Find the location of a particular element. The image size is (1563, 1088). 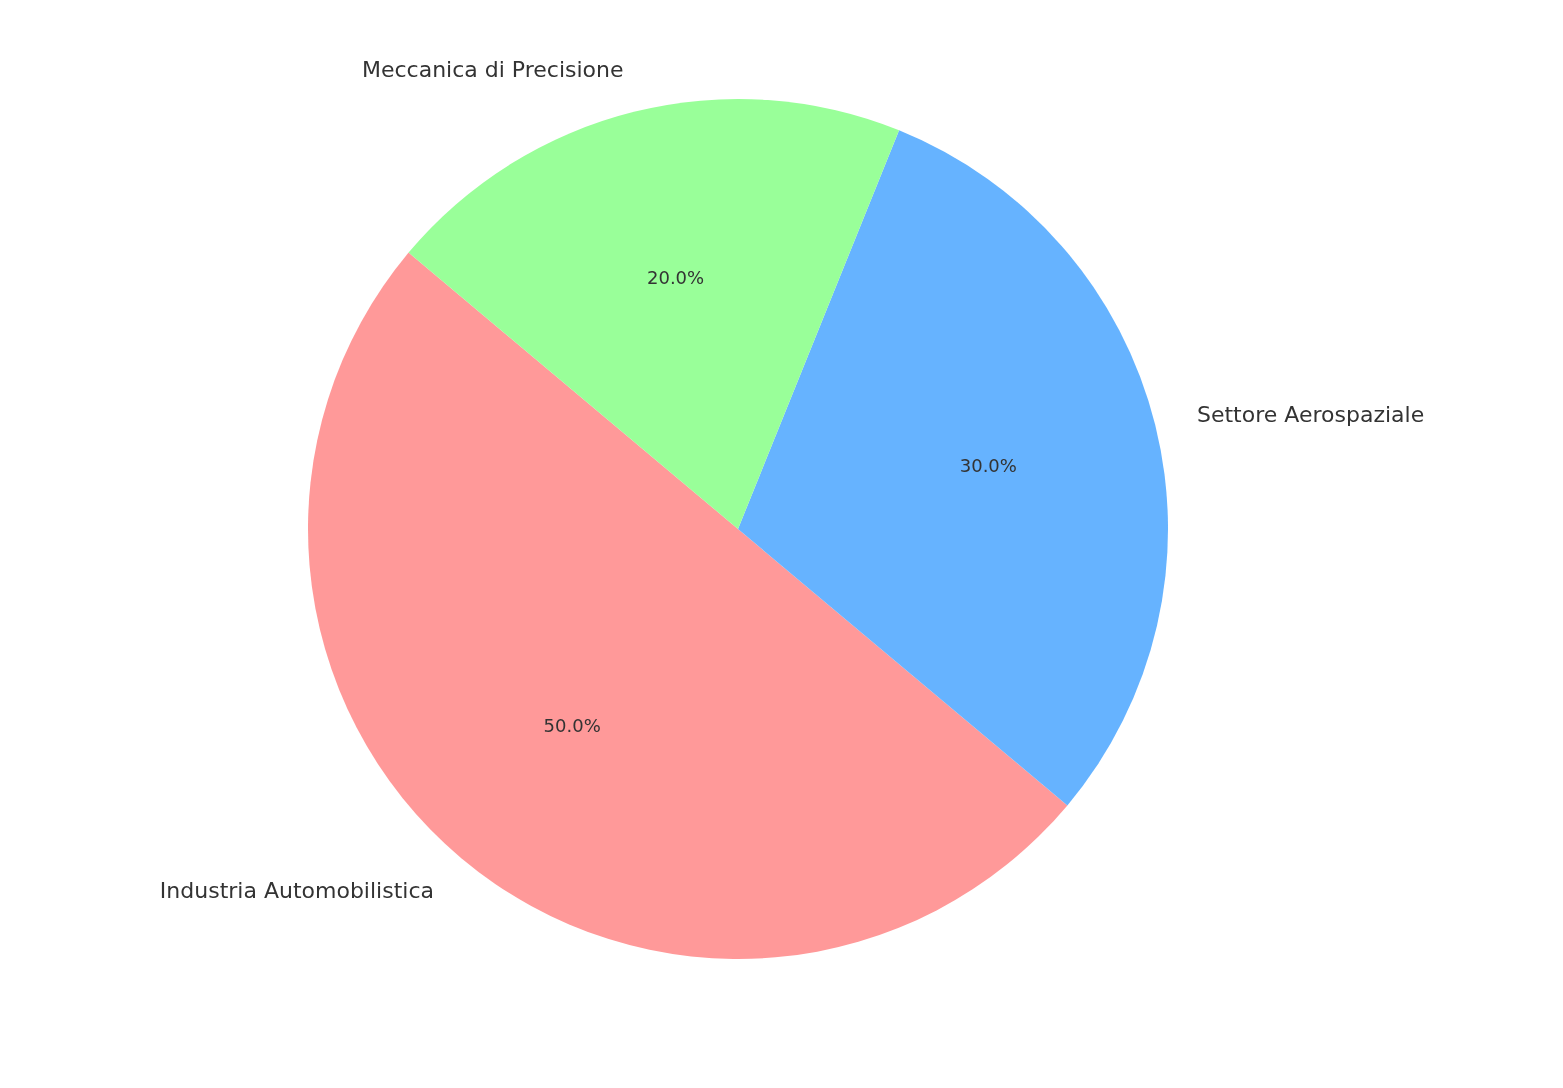

slice-label: Industria Automobilistica is located at coordinates (296, 891).